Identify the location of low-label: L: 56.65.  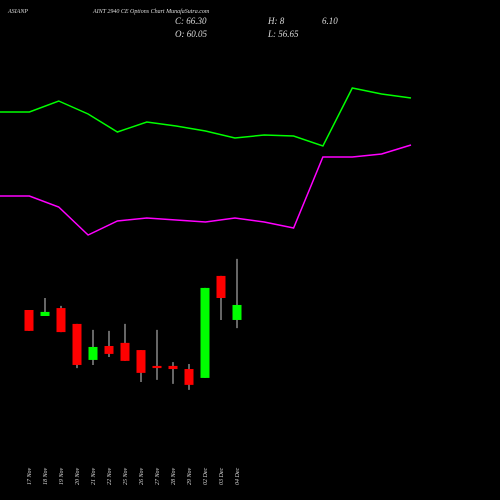
(283, 34).